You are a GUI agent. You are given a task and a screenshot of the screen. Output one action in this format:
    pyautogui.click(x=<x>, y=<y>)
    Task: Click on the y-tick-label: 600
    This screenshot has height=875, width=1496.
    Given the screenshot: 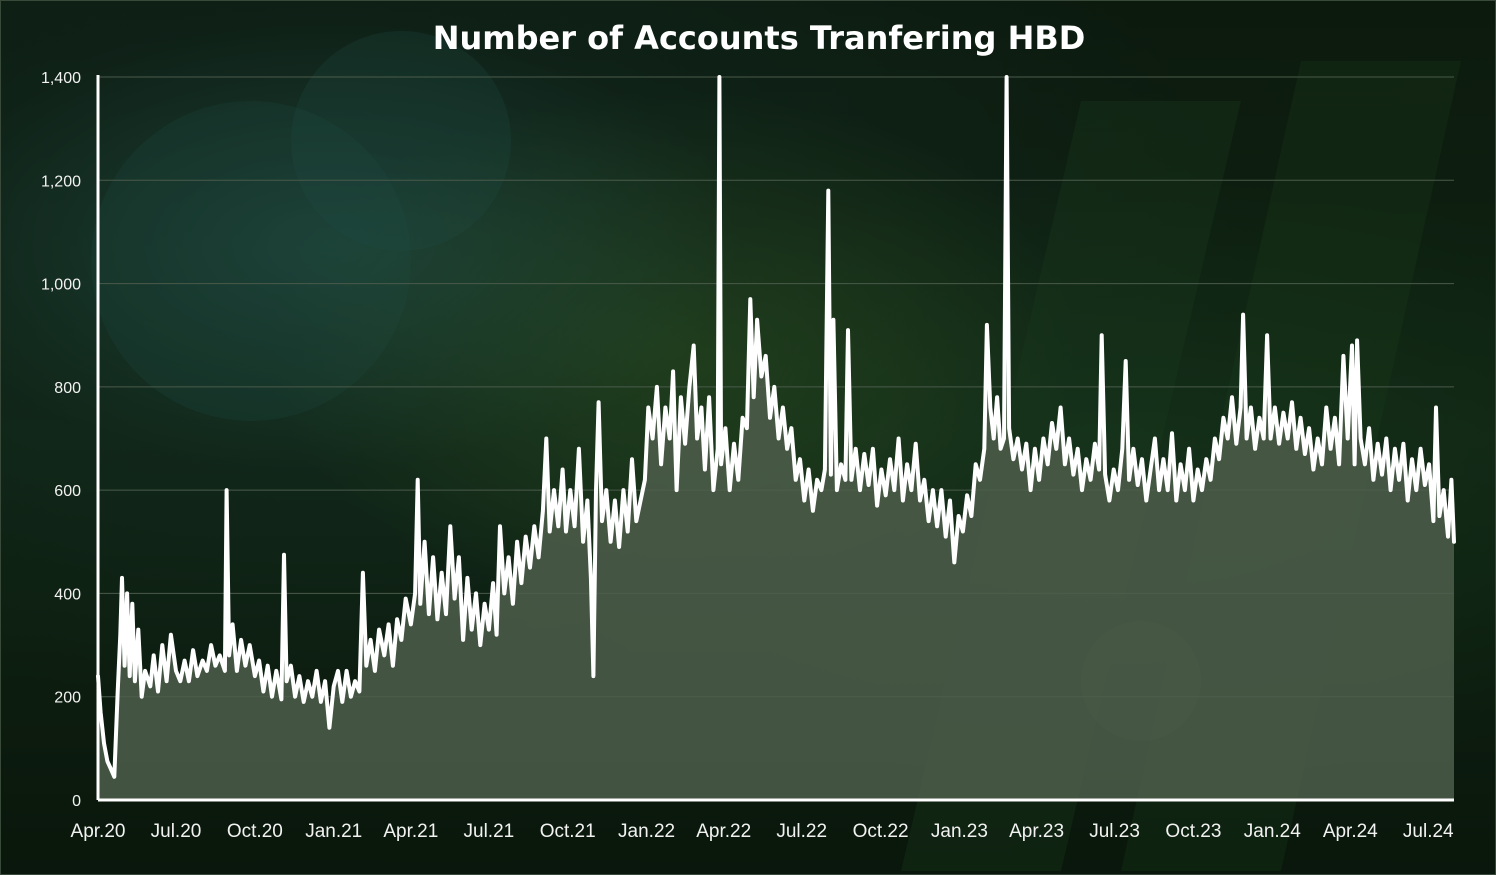 What is the action you would take?
    pyautogui.click(x=67, y=491)
    